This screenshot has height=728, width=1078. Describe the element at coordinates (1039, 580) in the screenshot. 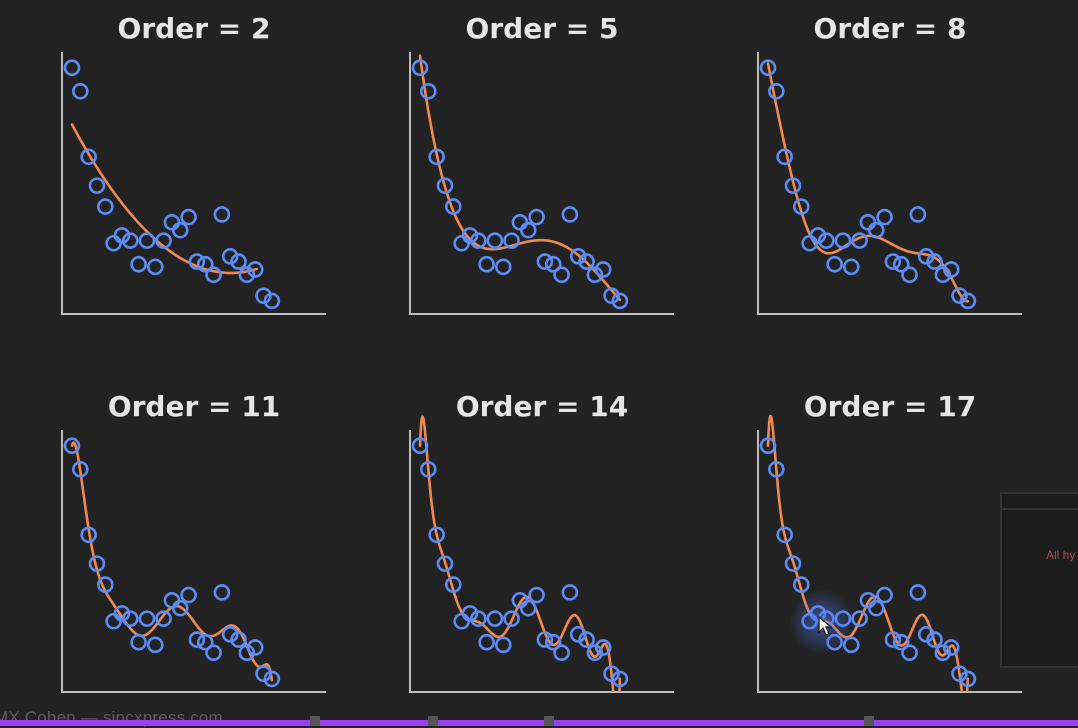

I see `side-panel-preview: All hy` at that location.